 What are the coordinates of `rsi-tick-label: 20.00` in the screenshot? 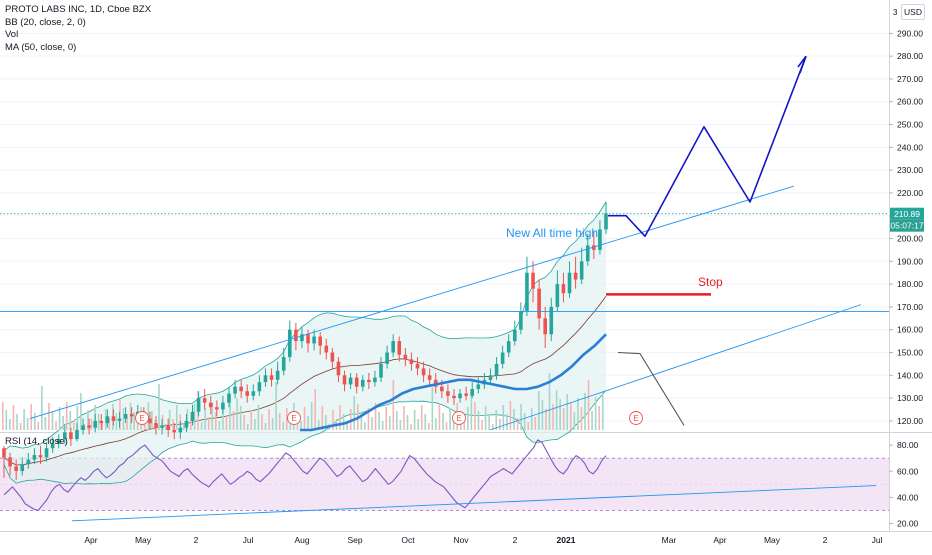 It's located at (908, 523).